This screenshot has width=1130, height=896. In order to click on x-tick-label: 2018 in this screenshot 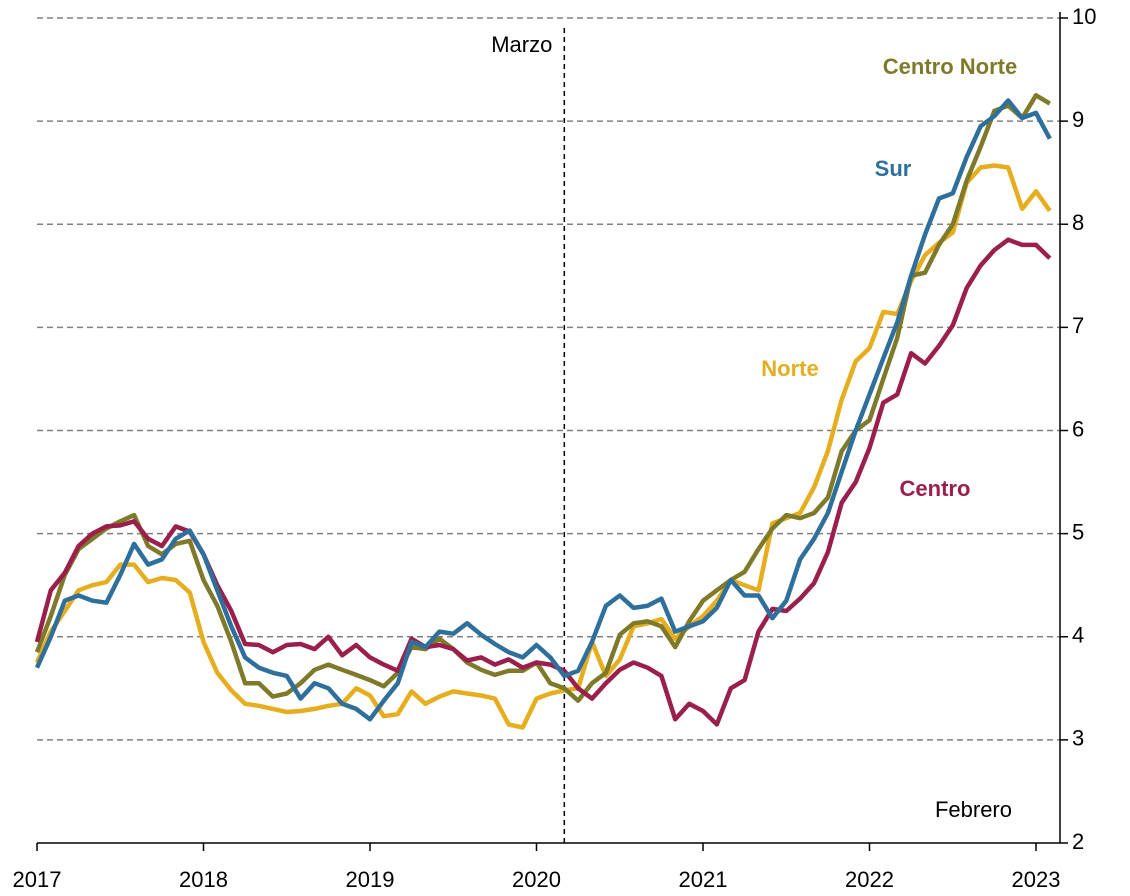, I will do `click(203, 879)`.